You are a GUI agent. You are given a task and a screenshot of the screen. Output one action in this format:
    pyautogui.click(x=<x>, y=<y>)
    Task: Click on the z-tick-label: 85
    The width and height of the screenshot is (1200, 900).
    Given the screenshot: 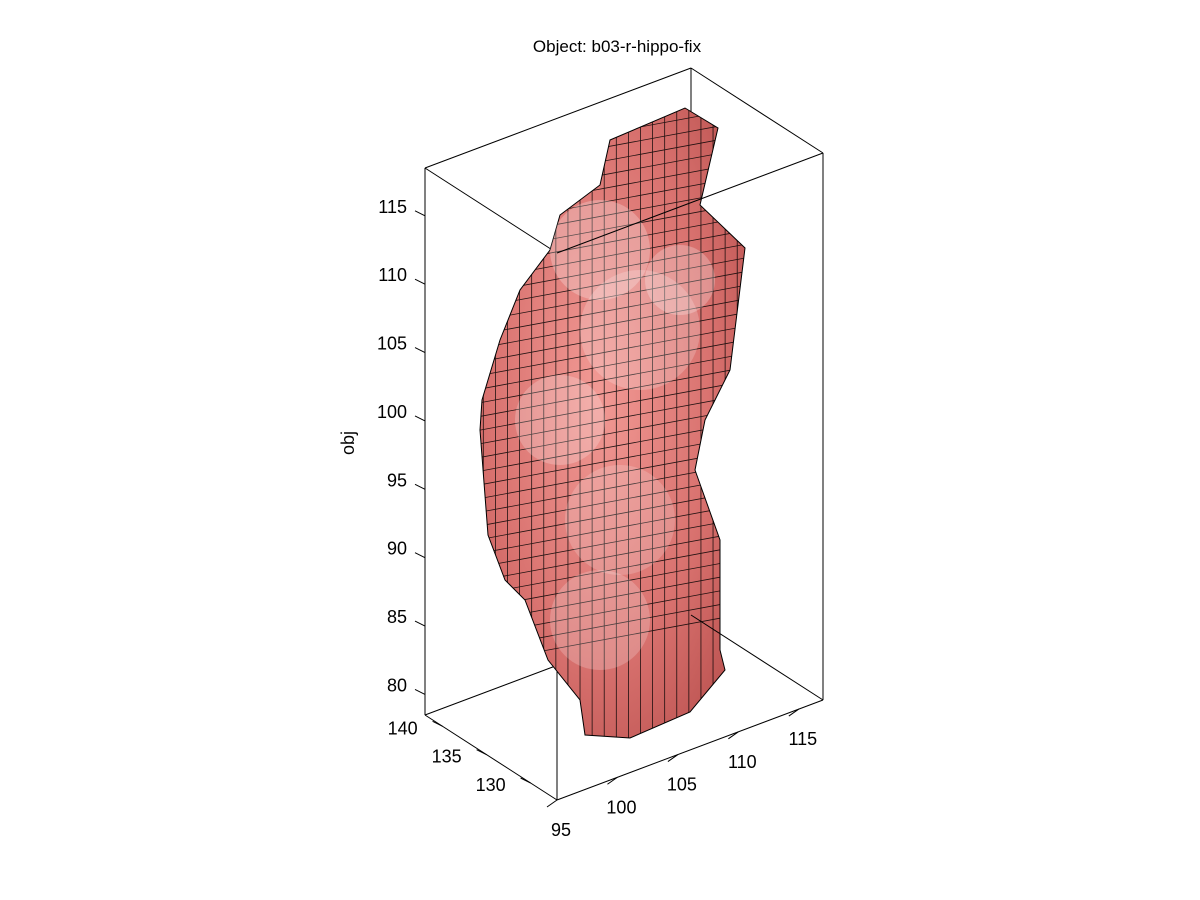 What is the action you would take?
    pyautogui.click(x=397, y=617)
    